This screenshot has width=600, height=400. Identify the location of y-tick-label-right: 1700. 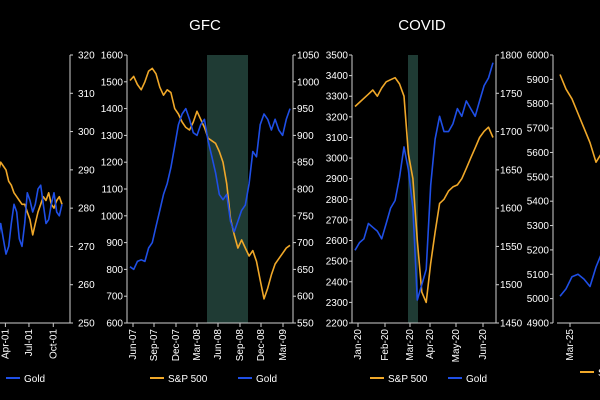
(511, 132).